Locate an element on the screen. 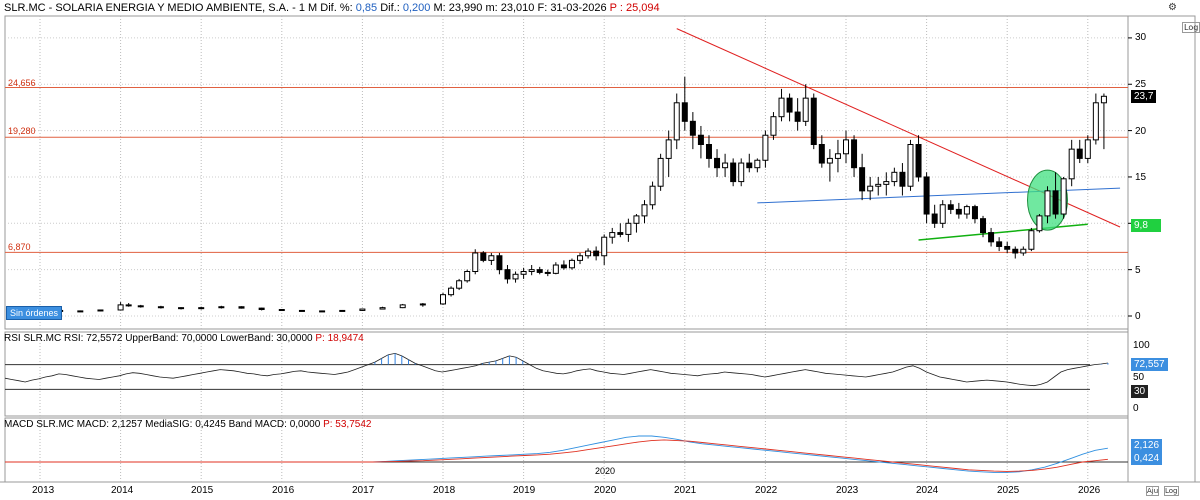  support-price-badge: 9,8 is located at coordinates (1146, 225).